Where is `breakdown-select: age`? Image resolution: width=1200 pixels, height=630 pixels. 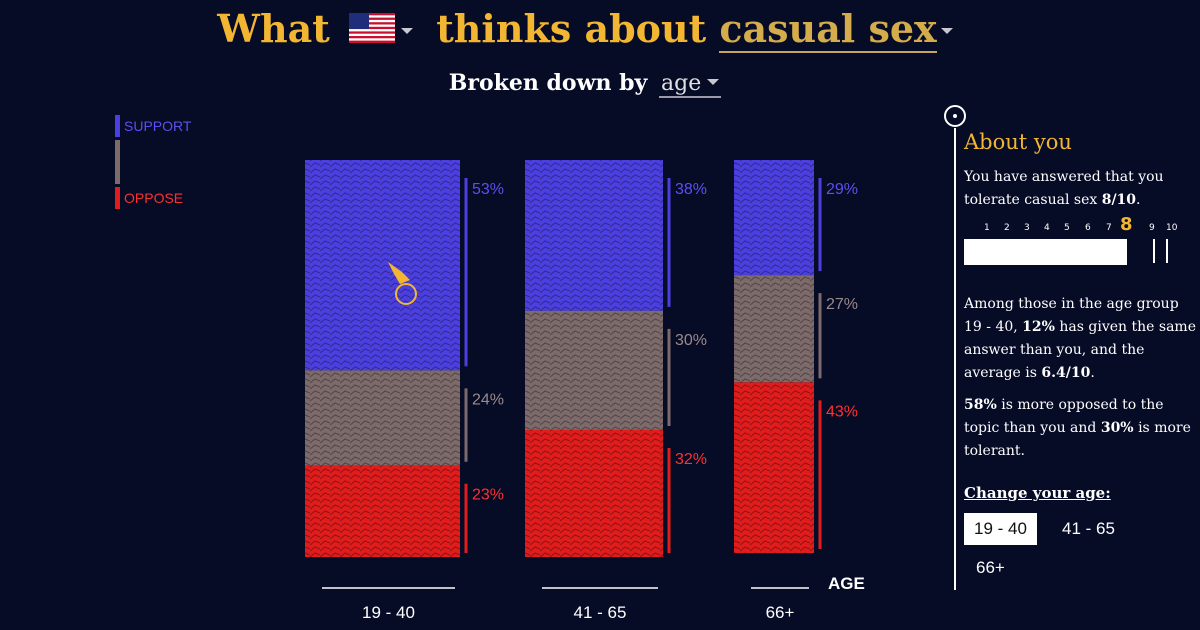
breakdown-select: age is located at coordinates (690, 84).